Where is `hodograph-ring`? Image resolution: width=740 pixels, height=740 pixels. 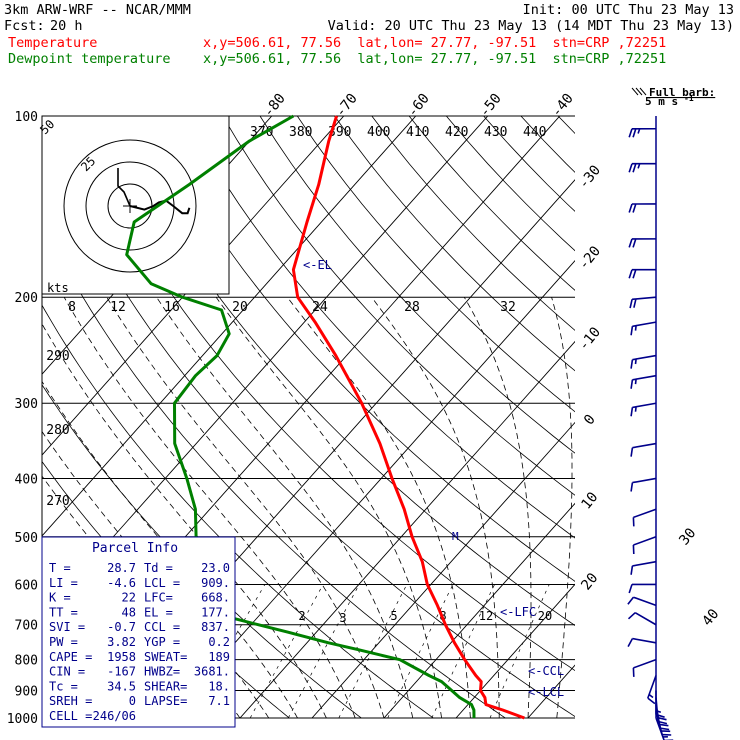 hodograph-ring is located at coordinates (130, 206).